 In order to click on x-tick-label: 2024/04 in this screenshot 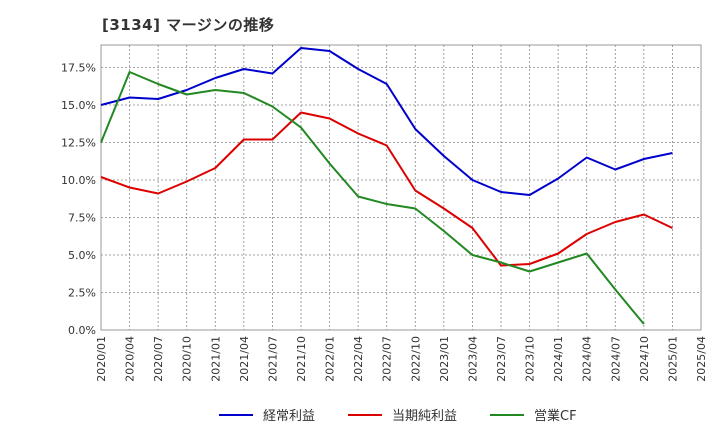, I will do `click(587, 359)`.